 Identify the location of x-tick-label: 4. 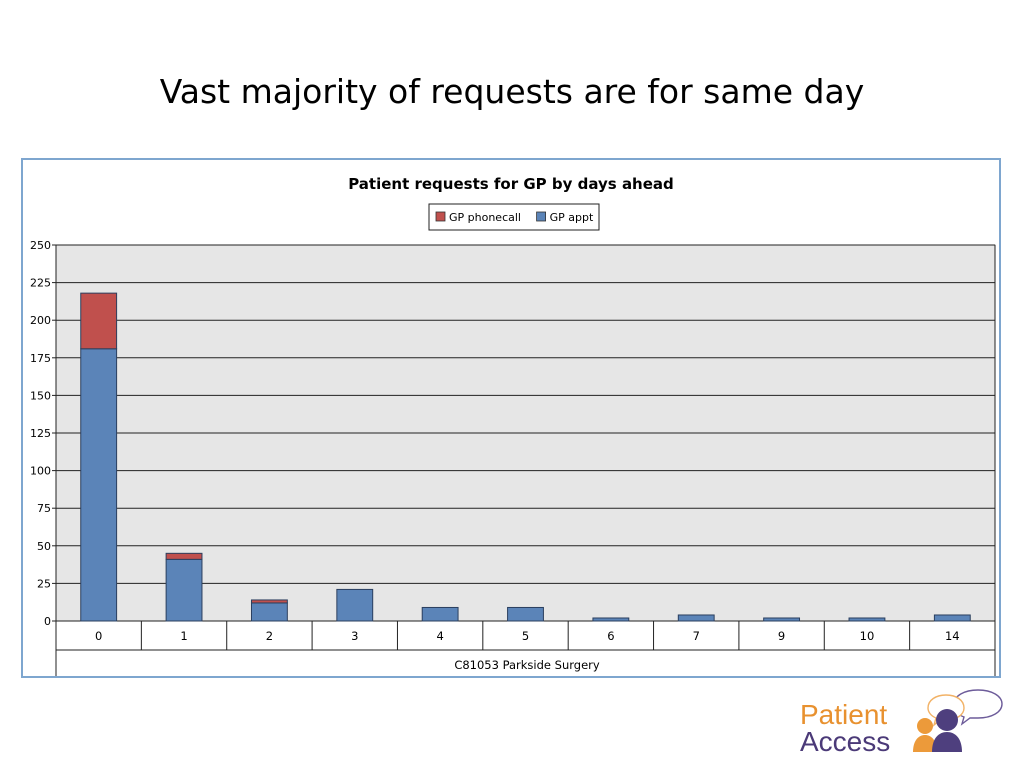
(439, 636).